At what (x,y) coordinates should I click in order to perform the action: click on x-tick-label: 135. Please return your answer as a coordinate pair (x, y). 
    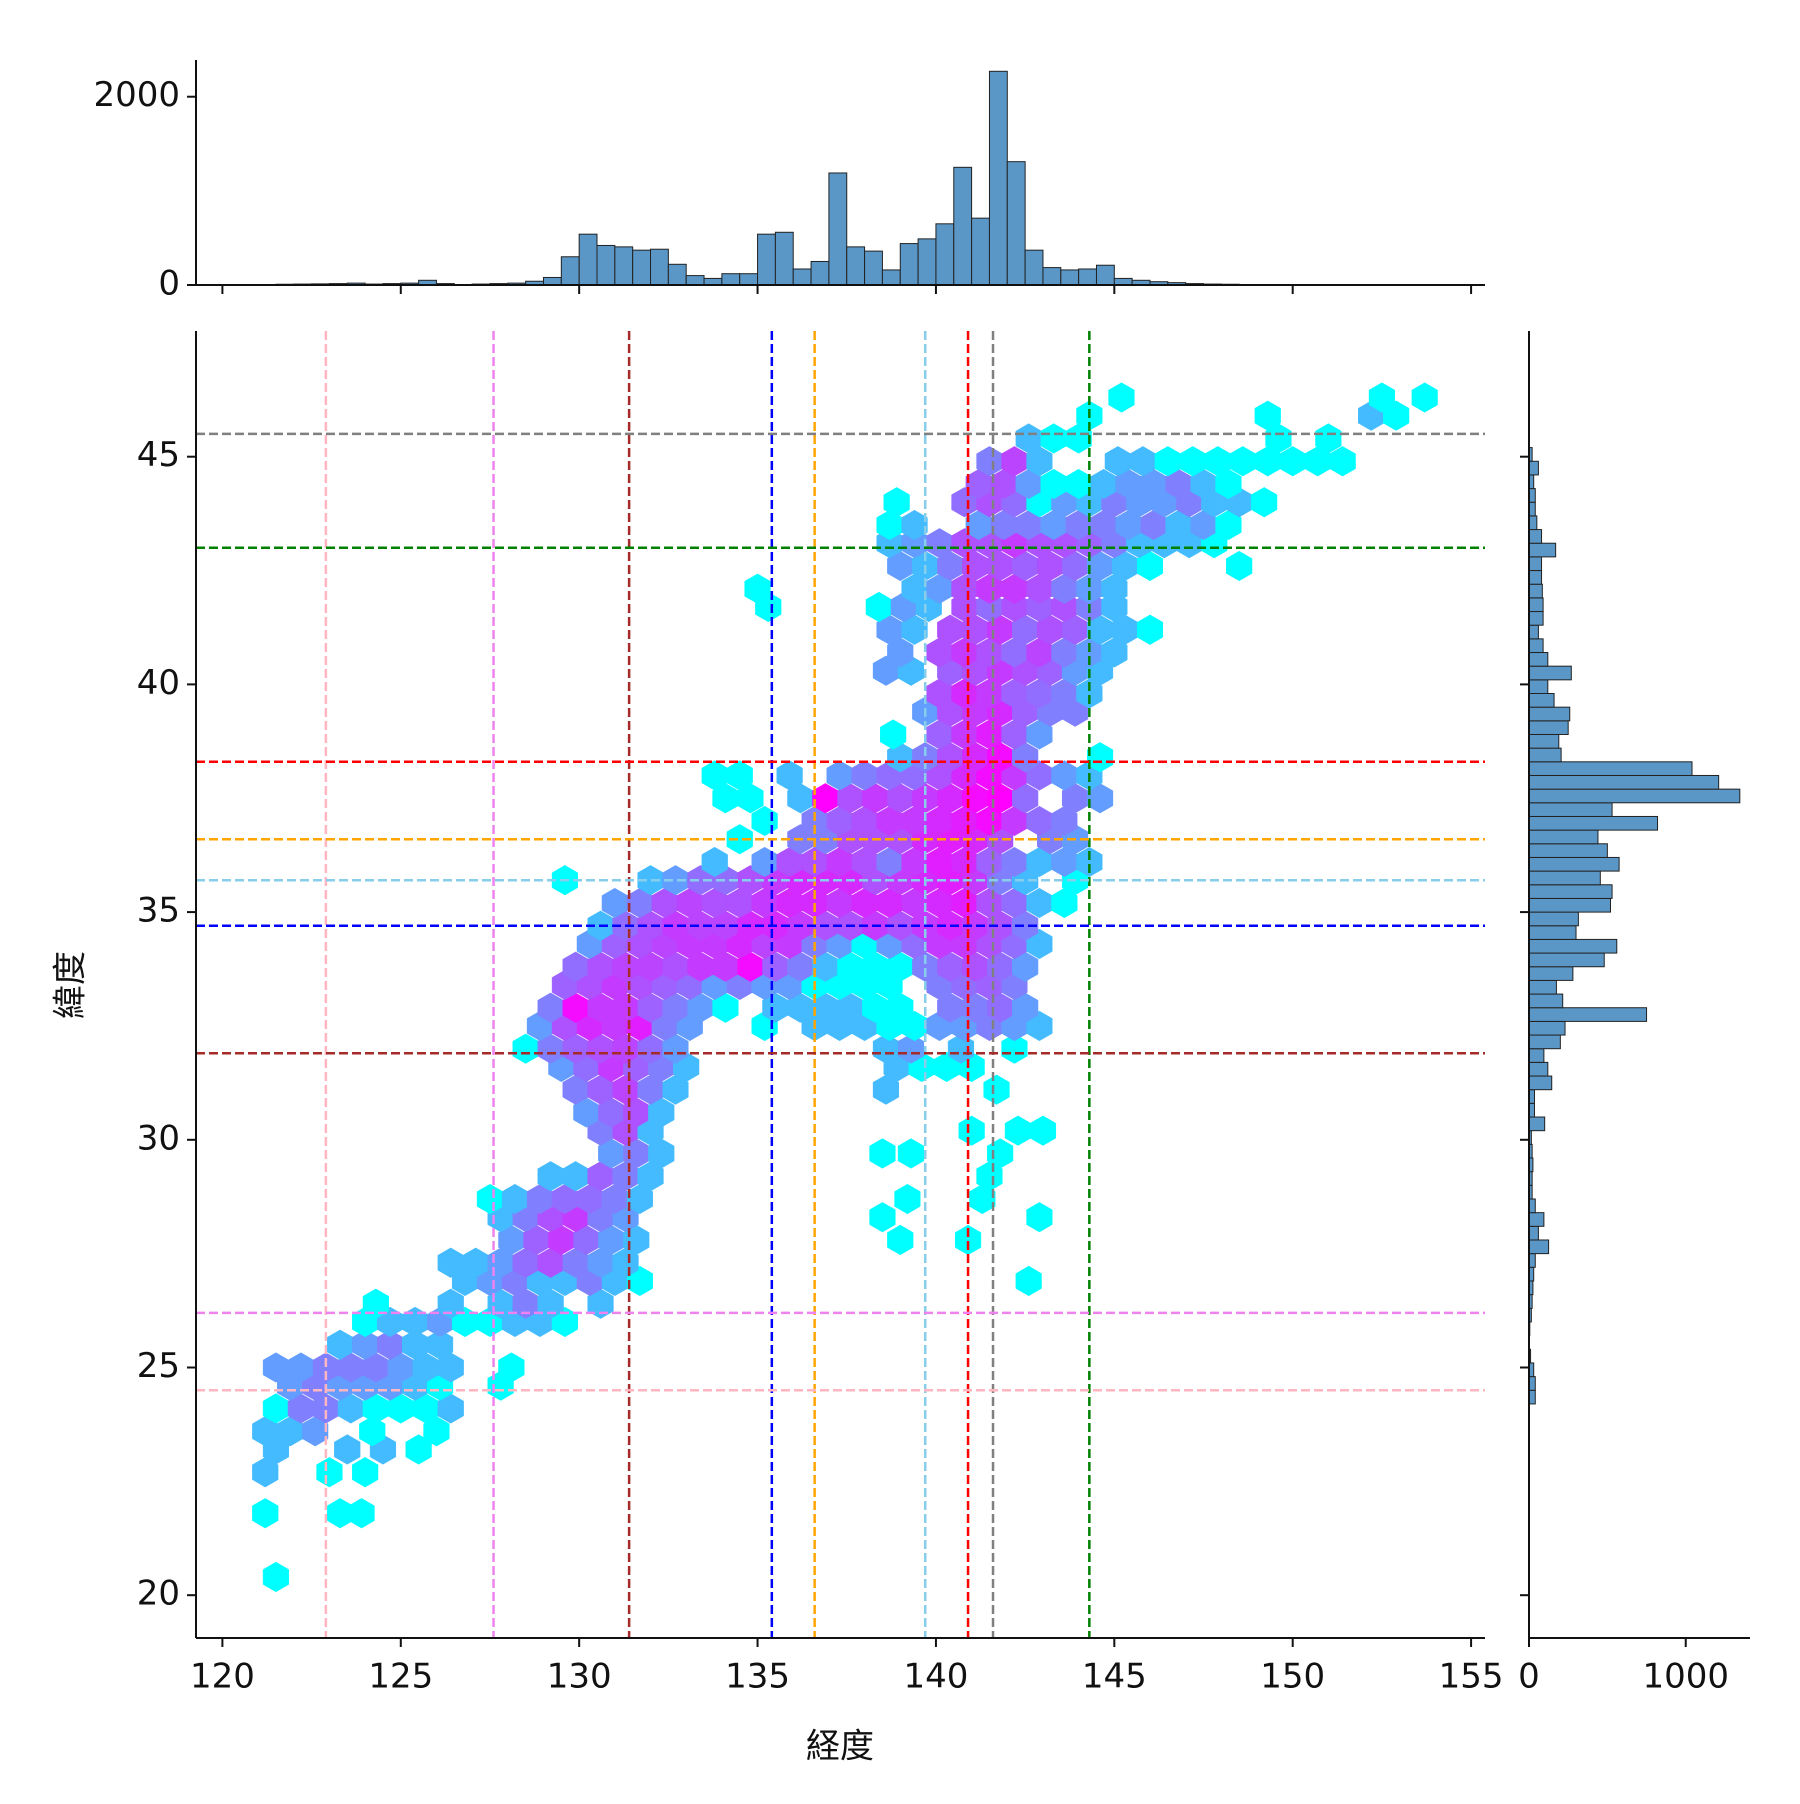
    Looking at the image, I should click on (757, 1677).